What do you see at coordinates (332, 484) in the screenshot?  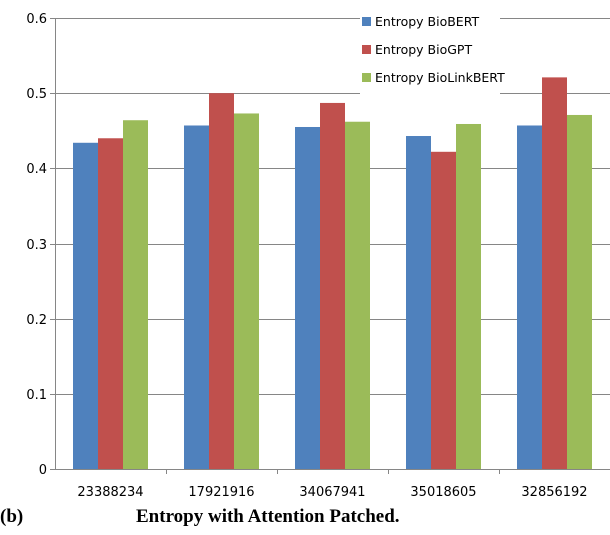 I see `x-axis: 23388234 17921916 34067941 35018605 32856192` at bounding box center [332, 484].